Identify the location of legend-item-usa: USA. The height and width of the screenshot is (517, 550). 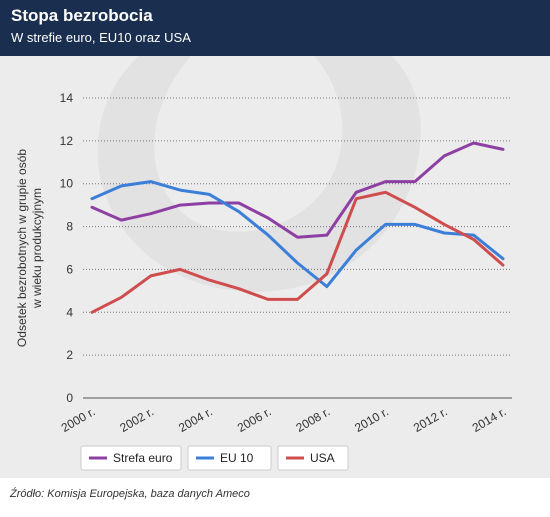
(313, 458).